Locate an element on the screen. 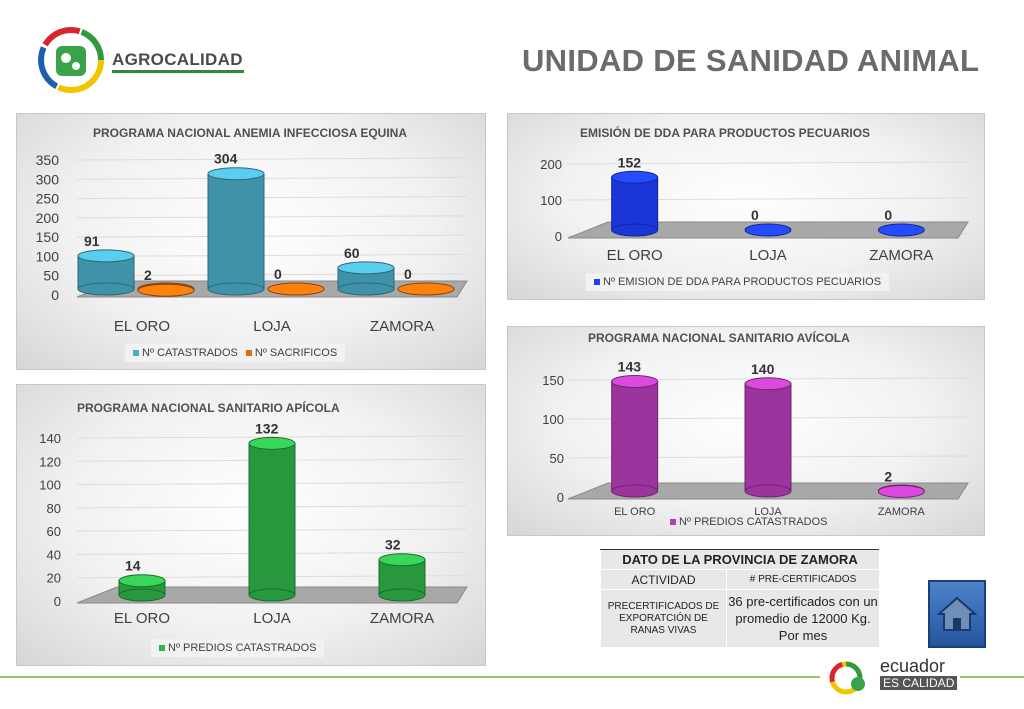 The height and width of the screenshot is (709, 1024). legend-item: Nº PREDIOS CATASTRADOS is located at coordinates (237, 648).